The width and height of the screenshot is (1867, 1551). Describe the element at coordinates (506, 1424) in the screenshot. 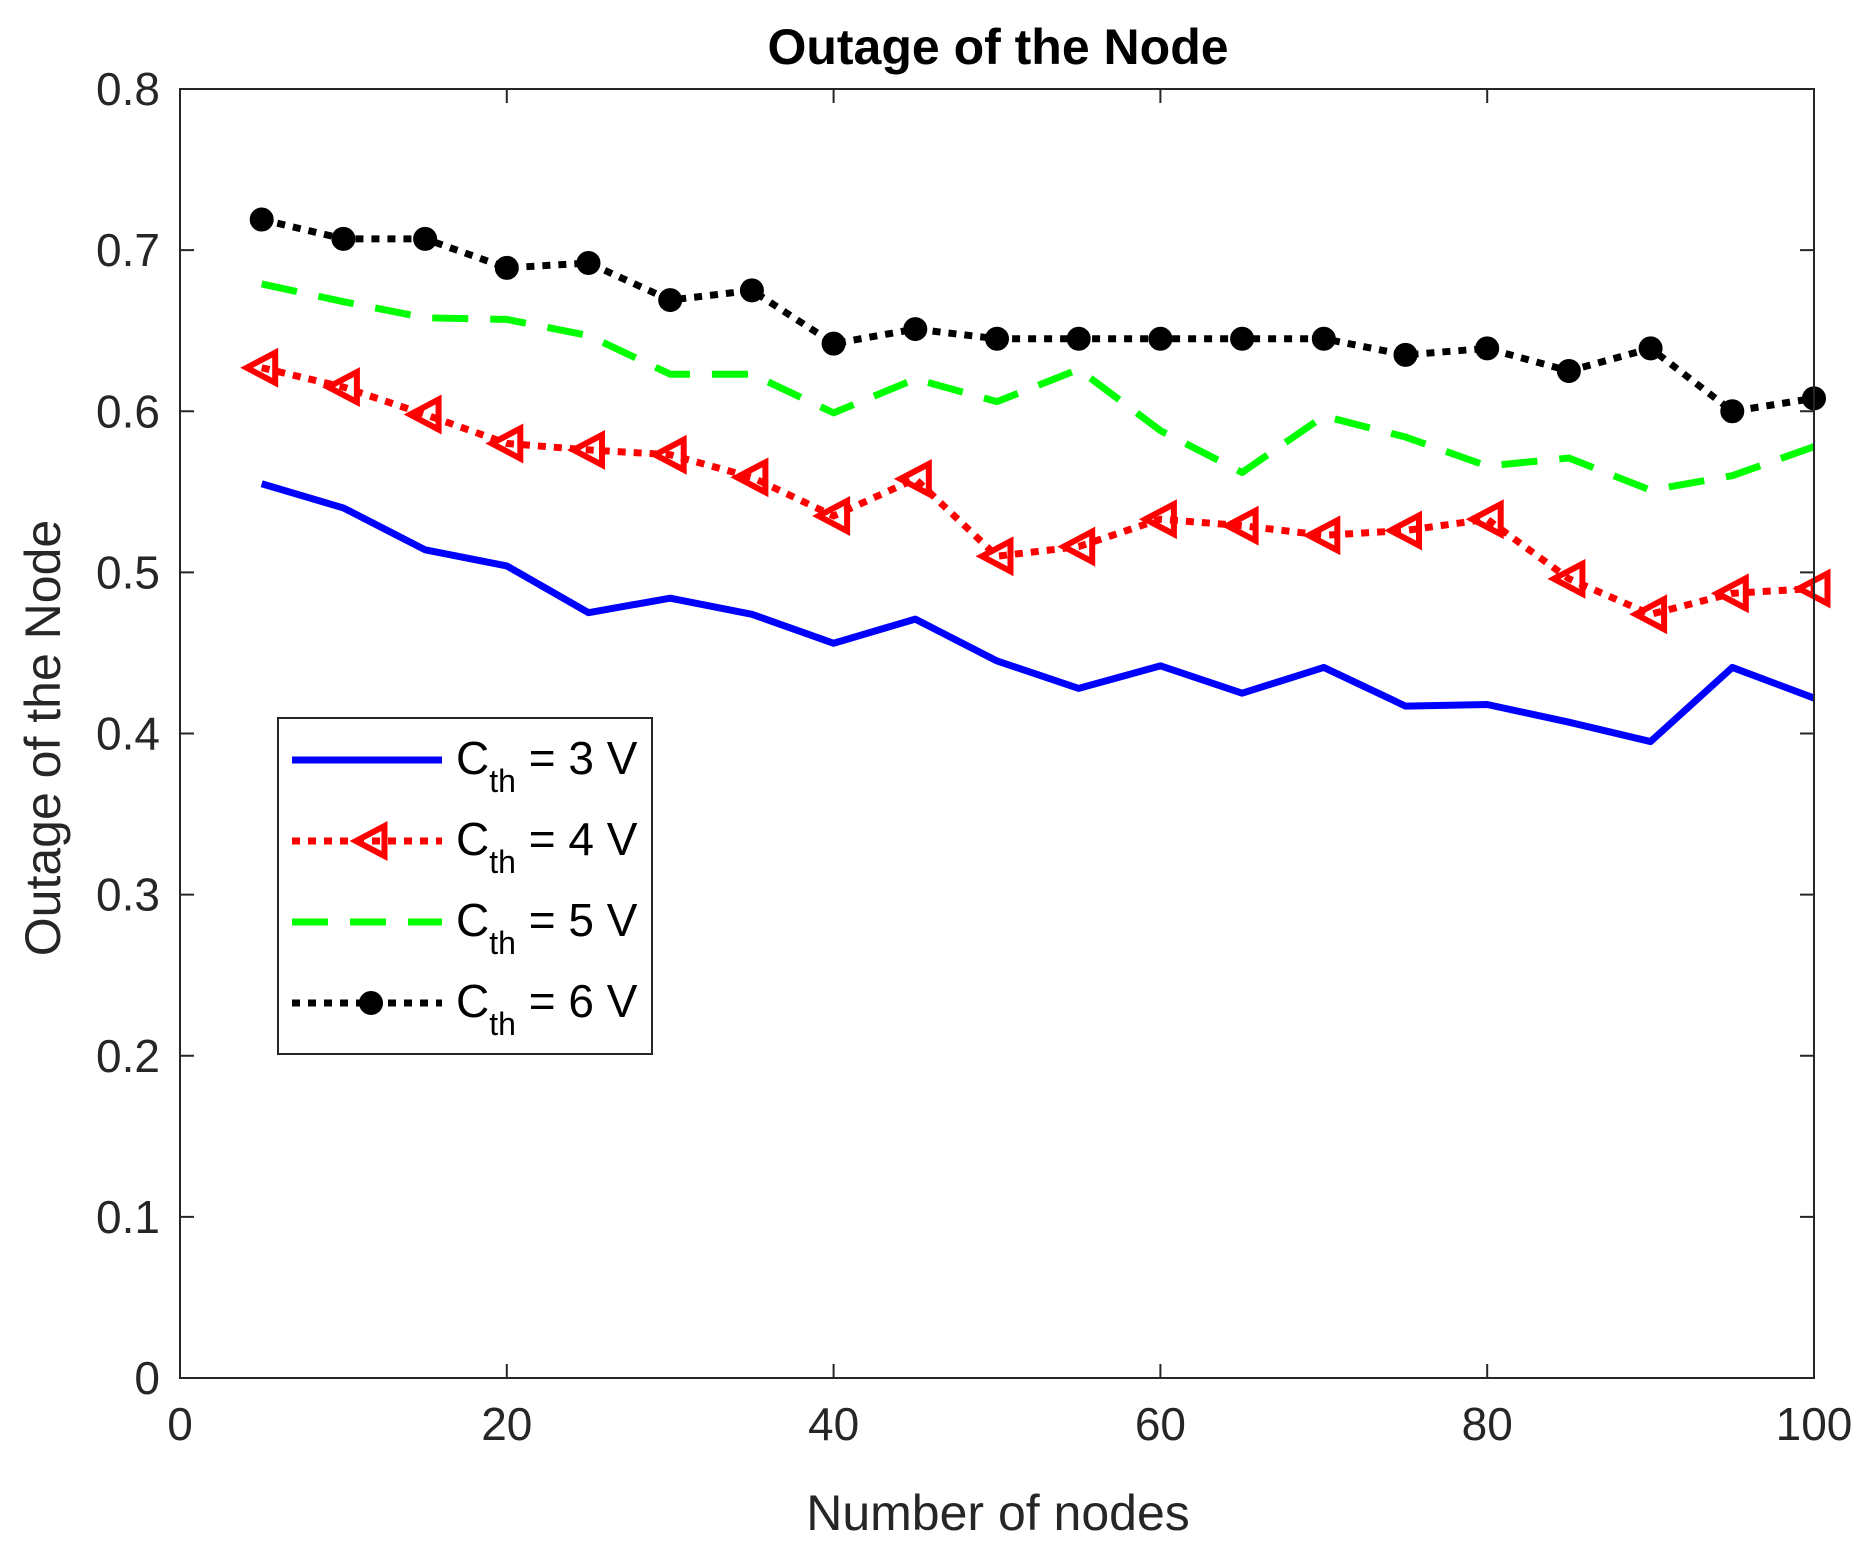

I see `x-tick-label: 20` at that location.